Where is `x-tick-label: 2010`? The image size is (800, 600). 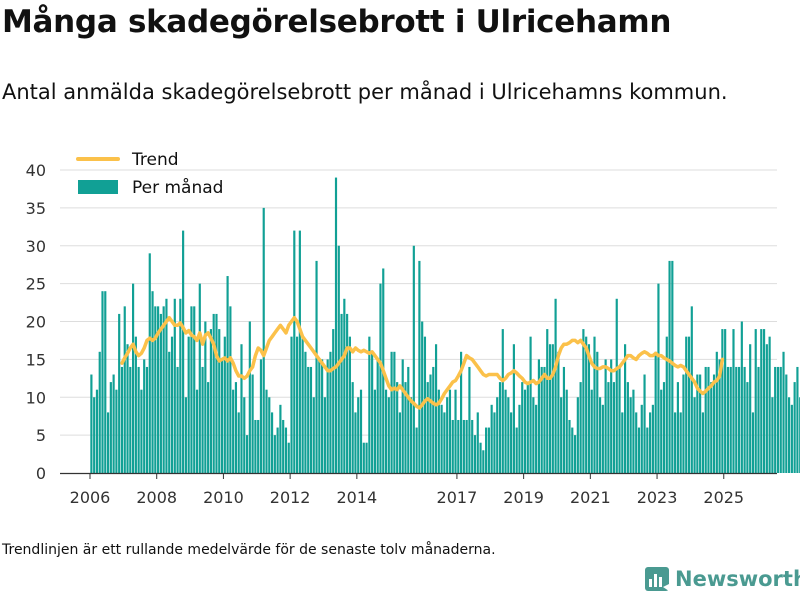
x-tick-label: 2010 is located at coordinates (223, 497).